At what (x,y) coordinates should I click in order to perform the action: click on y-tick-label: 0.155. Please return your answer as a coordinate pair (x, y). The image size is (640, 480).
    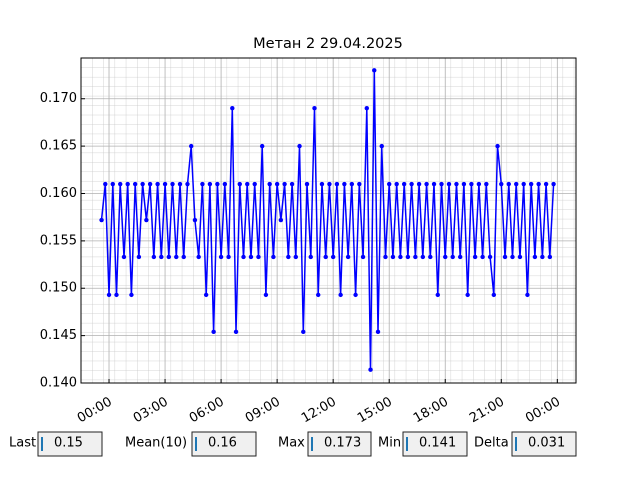
    Looking at the image, I should click on (58, 240).